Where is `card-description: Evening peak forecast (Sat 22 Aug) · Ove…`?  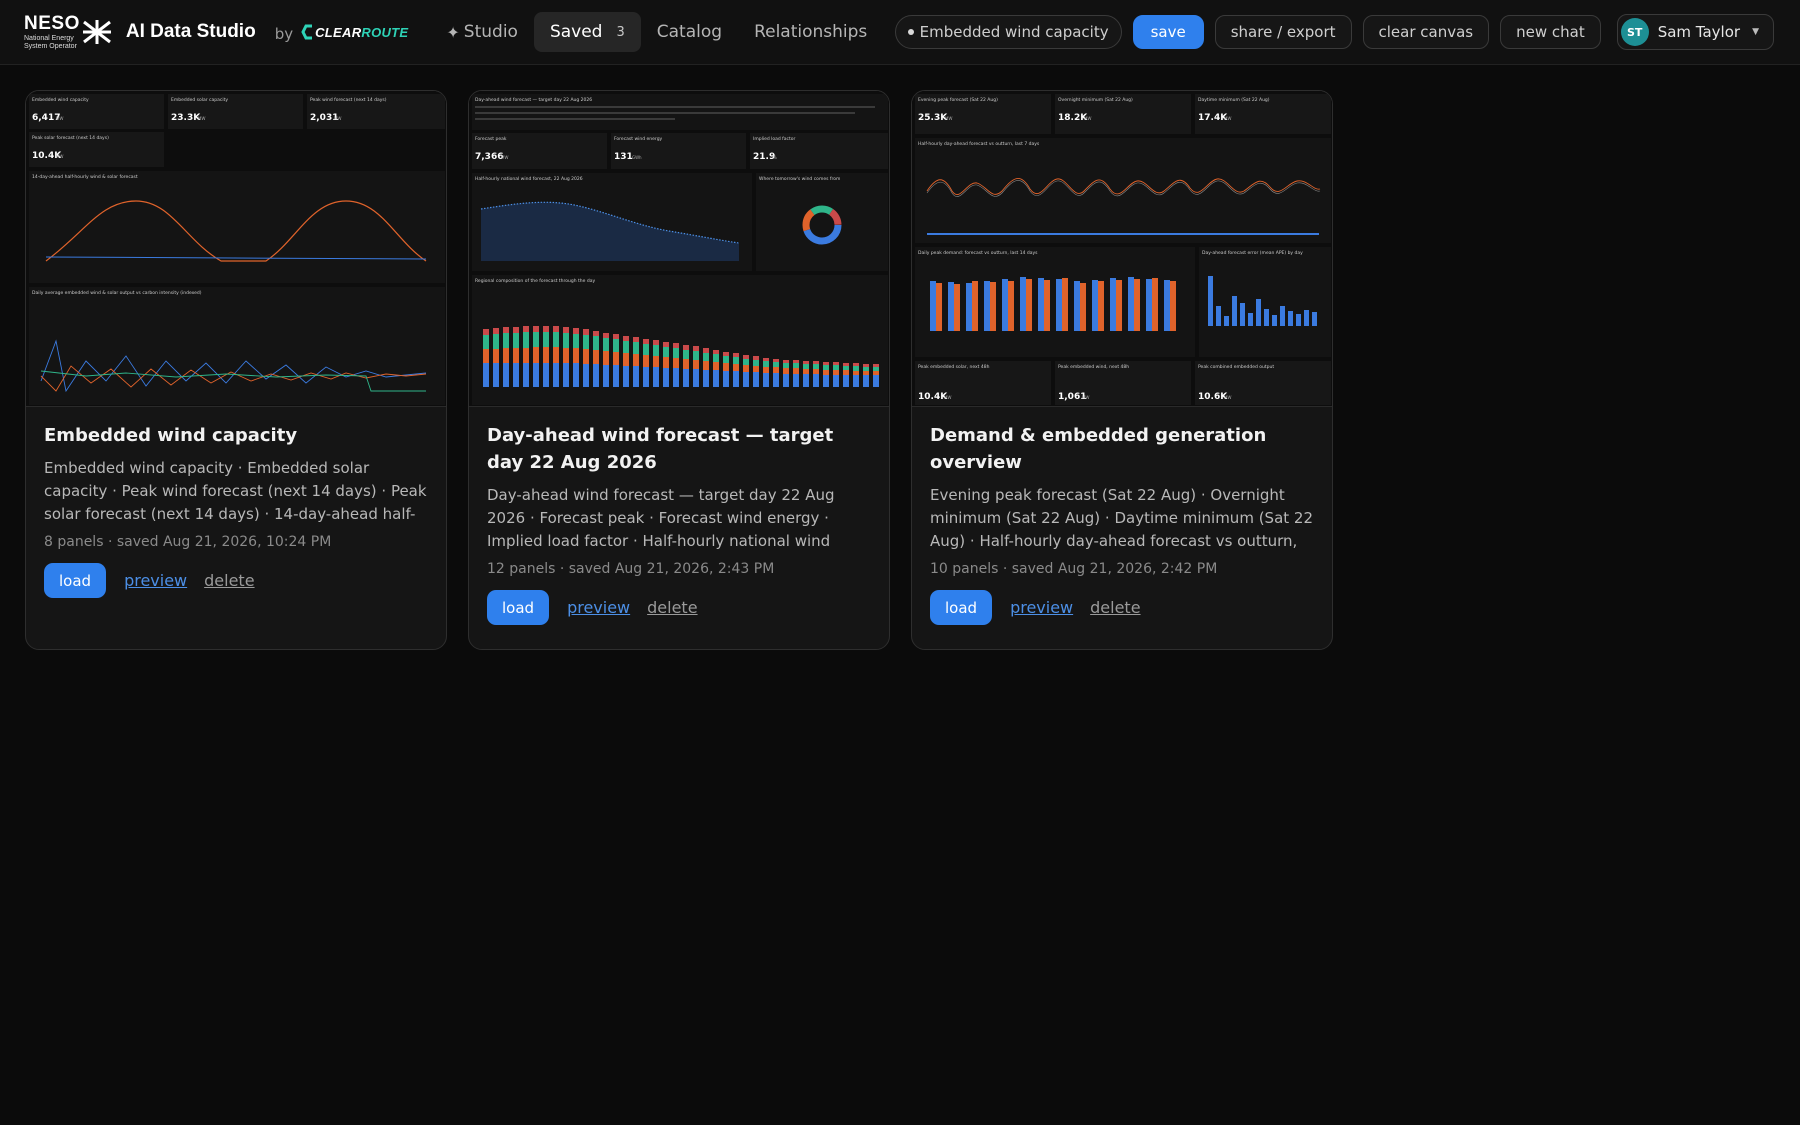 card-description: Evening peak forecast (Sat 22 Aug) · Ove… is located at coordinates (1121, 518).